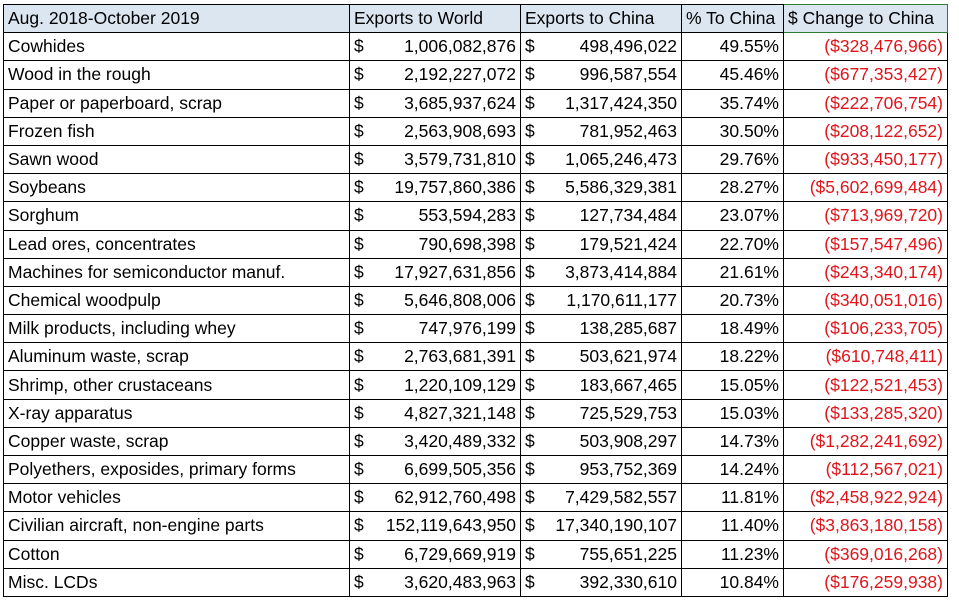  What do you see at coordinates (176, 216) in the screenshot?
I see `product-cell: Sorghum` at bounding box center [176, 216].